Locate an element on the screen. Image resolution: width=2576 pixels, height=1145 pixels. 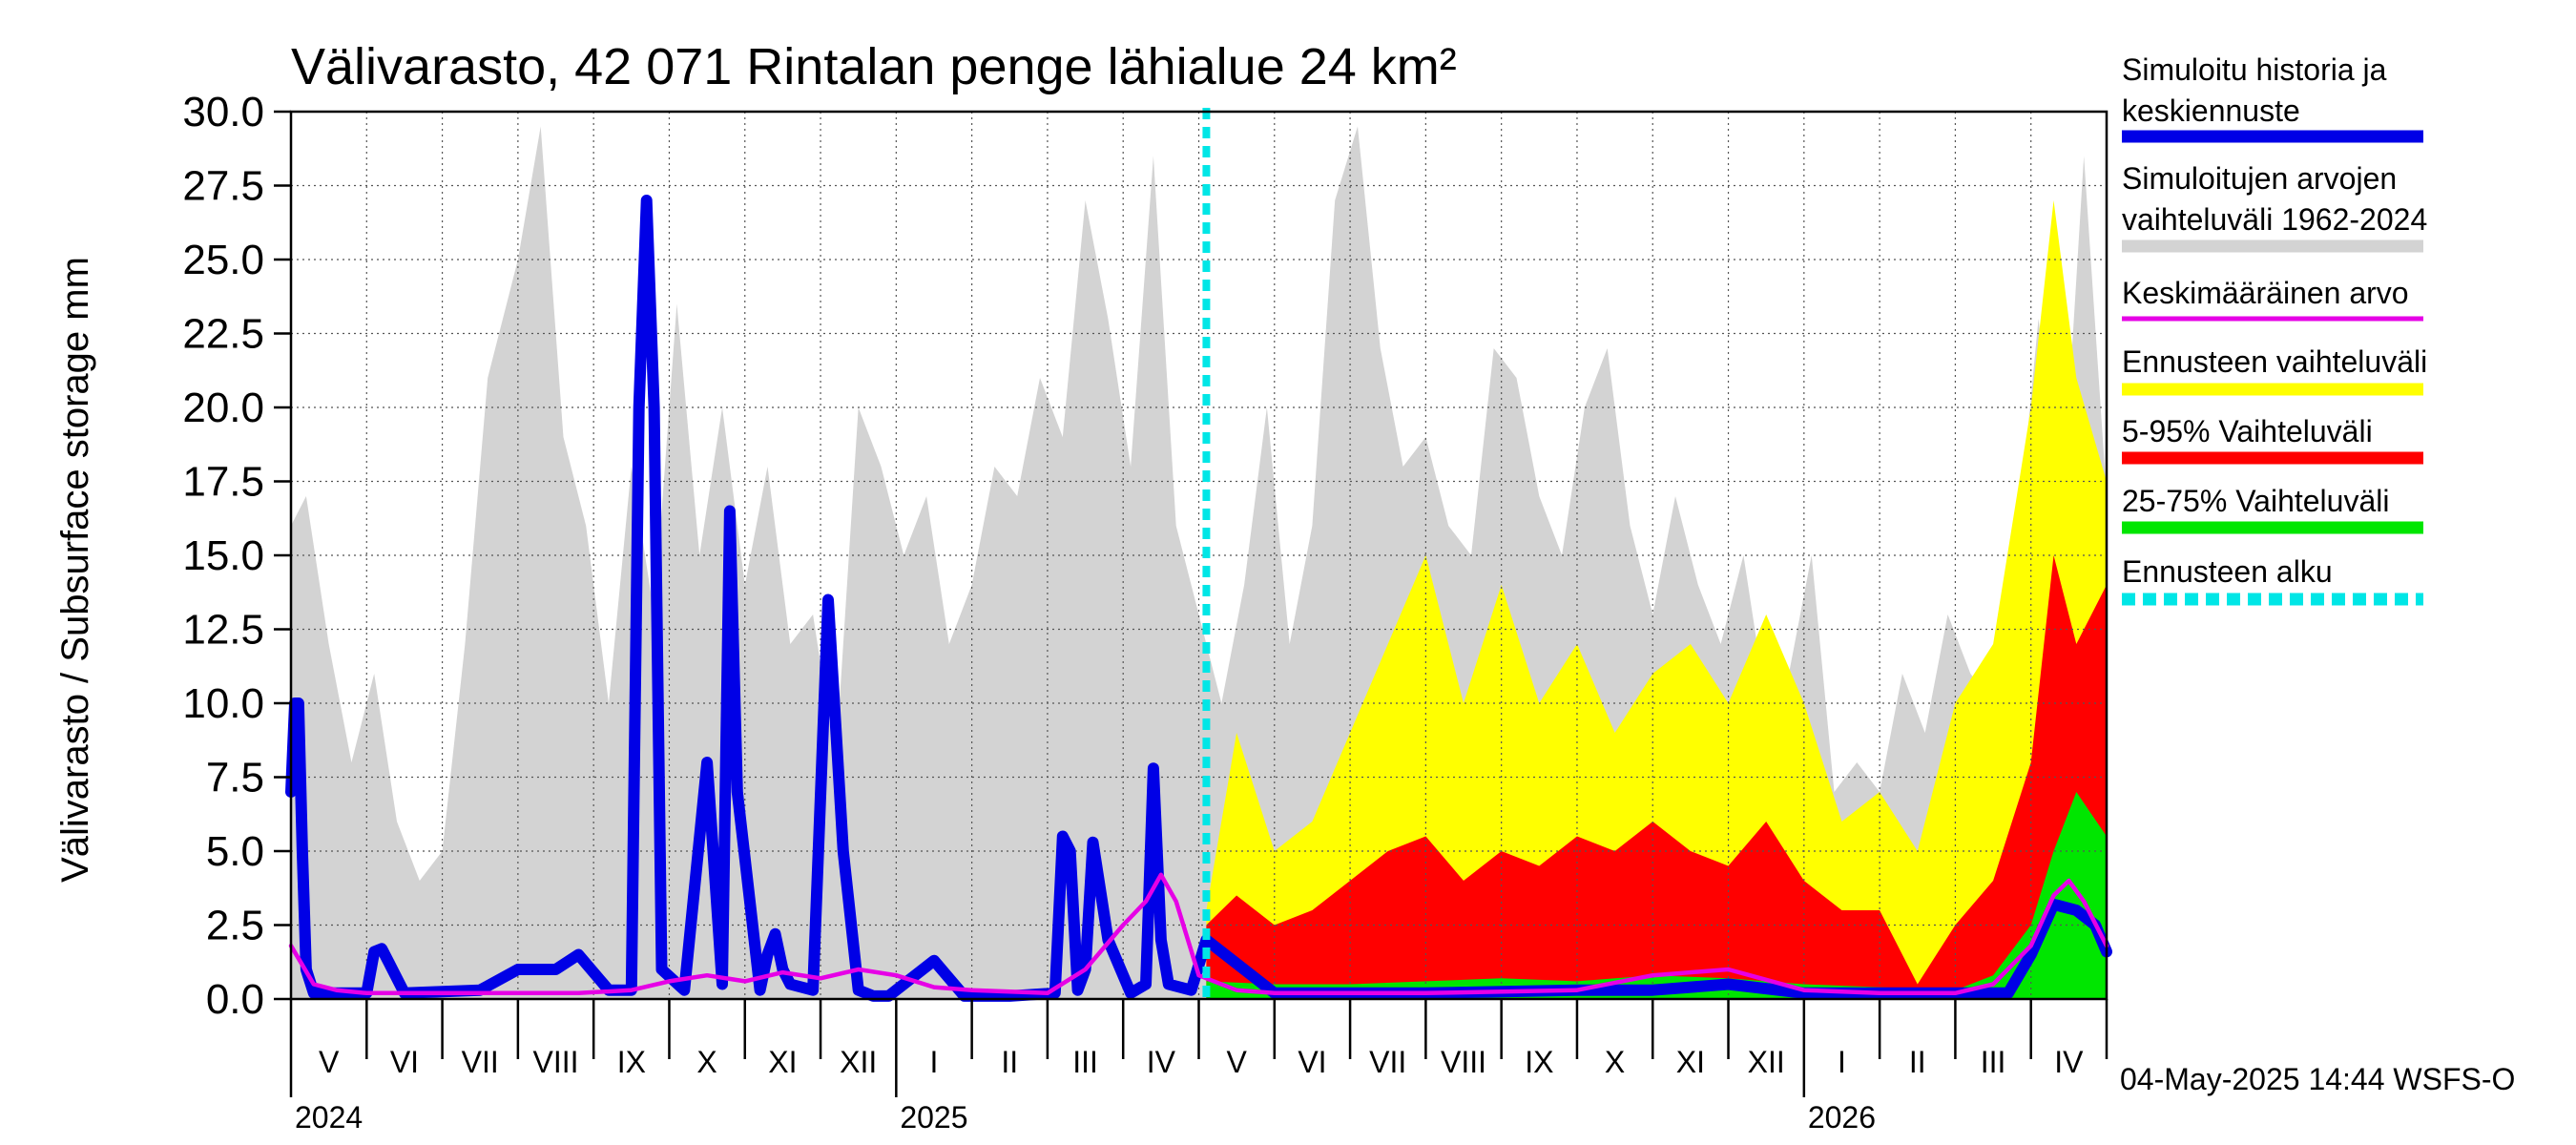
footer-timestamp: 04-May-2025 14:44 WSFS-O is located at coordinates (2317, 1079).